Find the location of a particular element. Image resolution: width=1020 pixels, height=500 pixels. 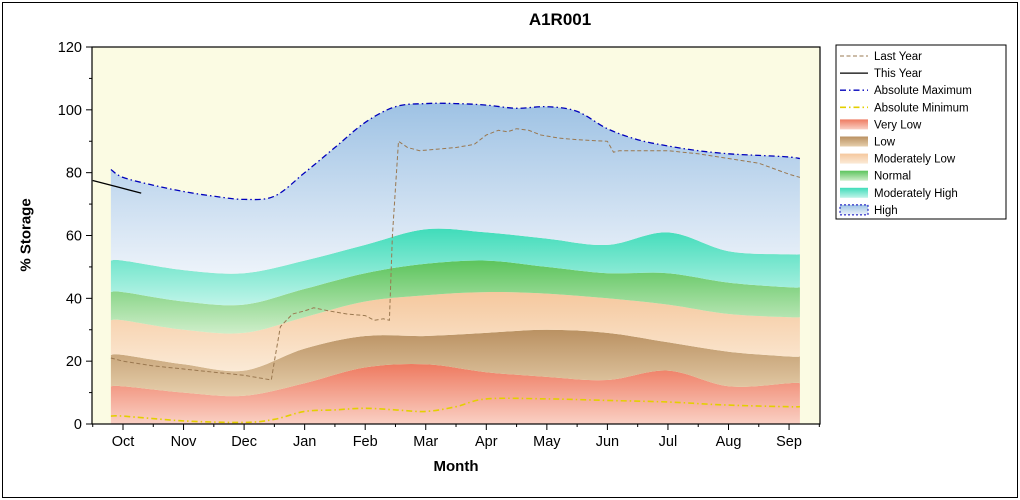

legend-item-moderately-low: Moderately Low is located at coordinates (898, 159).